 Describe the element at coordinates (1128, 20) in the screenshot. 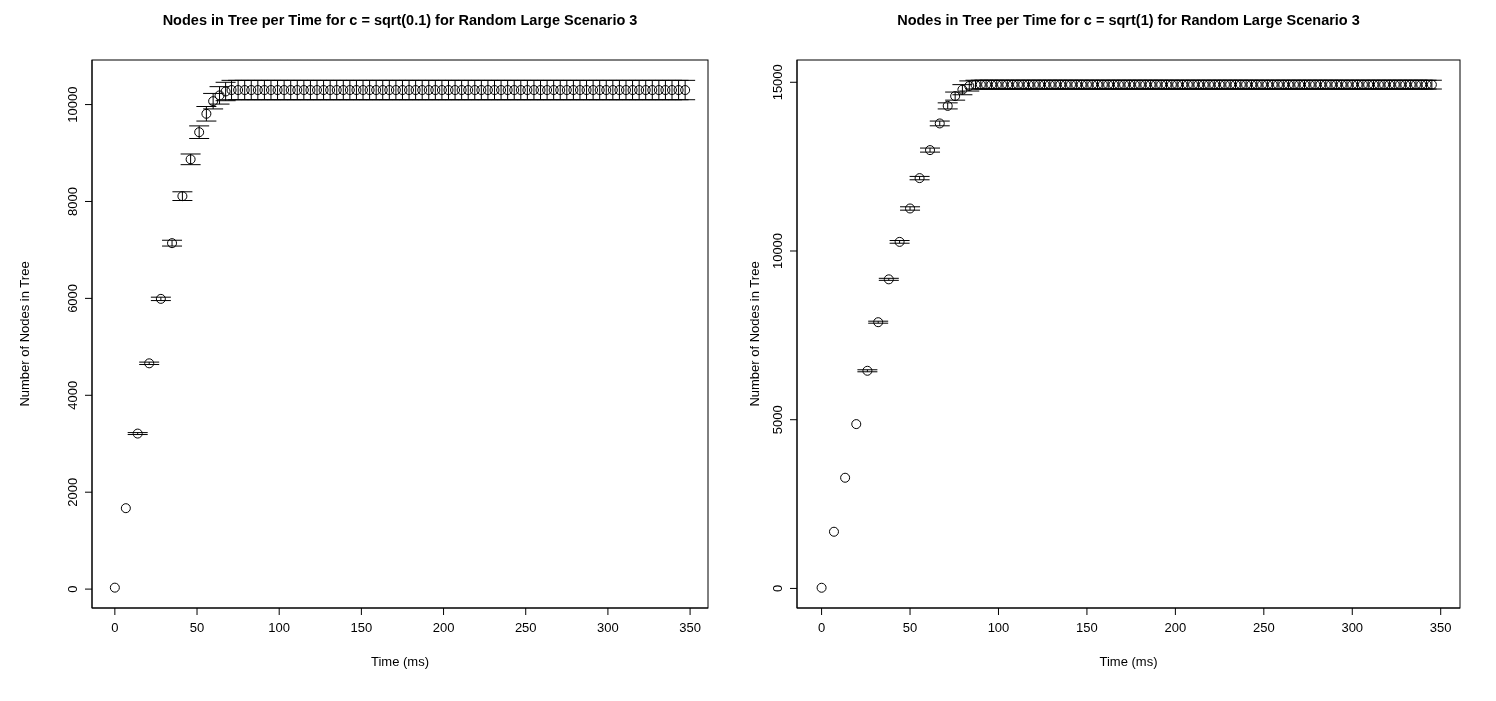

I see `chart-title: Nodes in Tree per Time for c = sqrt(1) for Random Large Scenario 3` at that location.